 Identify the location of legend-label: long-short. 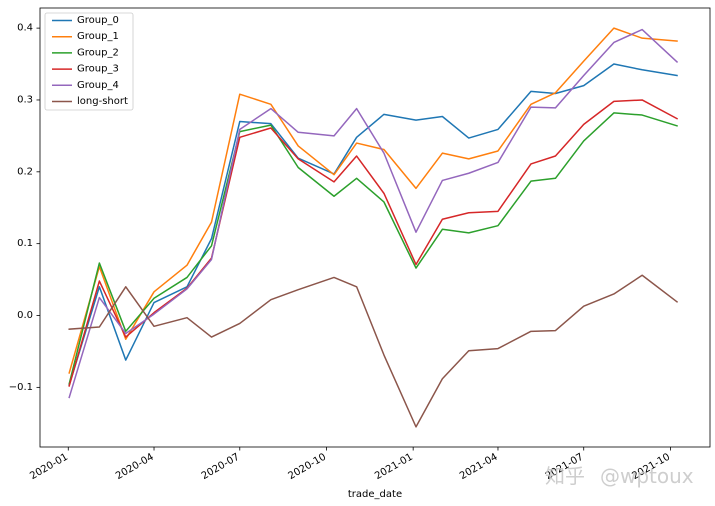
(102, 101).